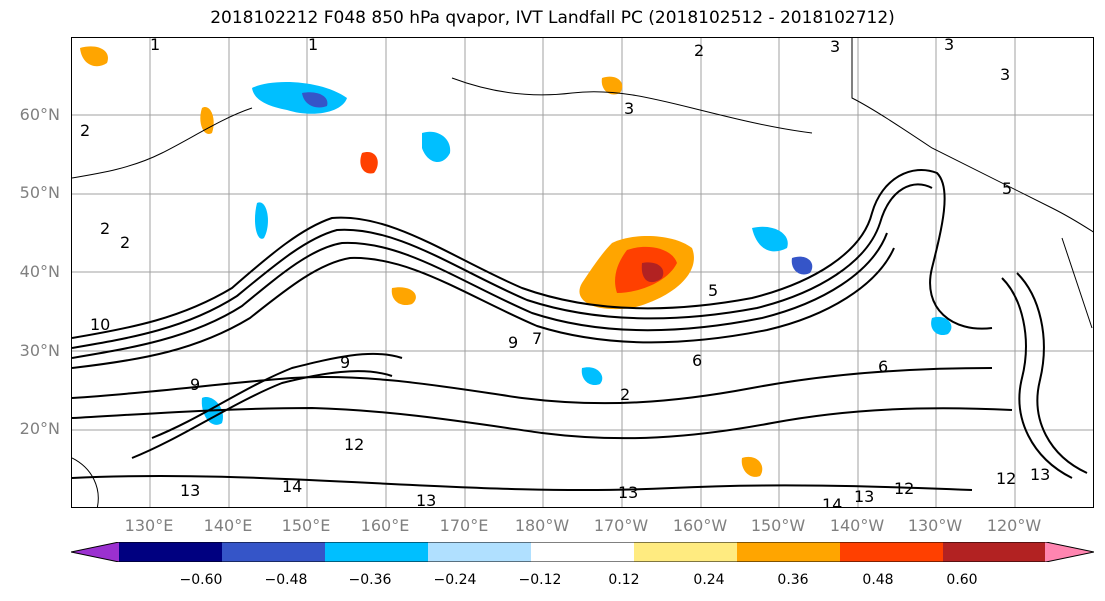 Image resolution: width=1105 pixels, height=601 pixels. Describe the element at coordinates (201, 580) in the screenshot. I see `colorbar-tick: −0.60` at that location.